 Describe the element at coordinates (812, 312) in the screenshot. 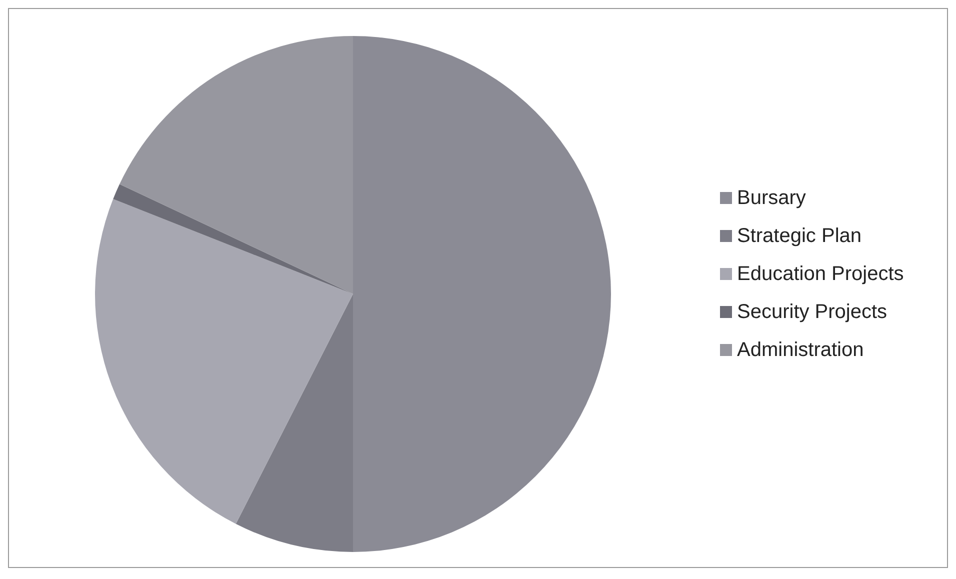

I see `legend-label: Security Projects` at that location.